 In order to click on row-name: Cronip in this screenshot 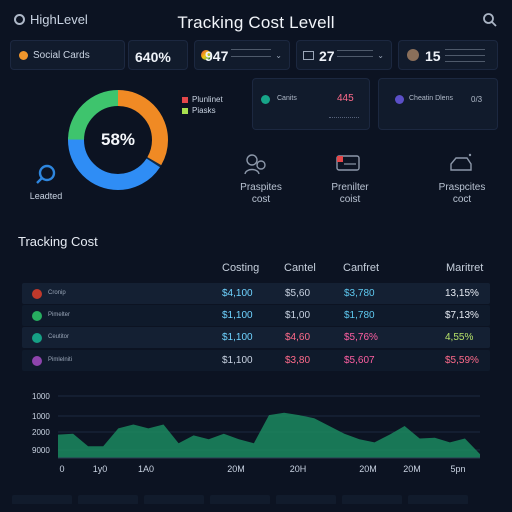, I will do `click(57, 293)`.